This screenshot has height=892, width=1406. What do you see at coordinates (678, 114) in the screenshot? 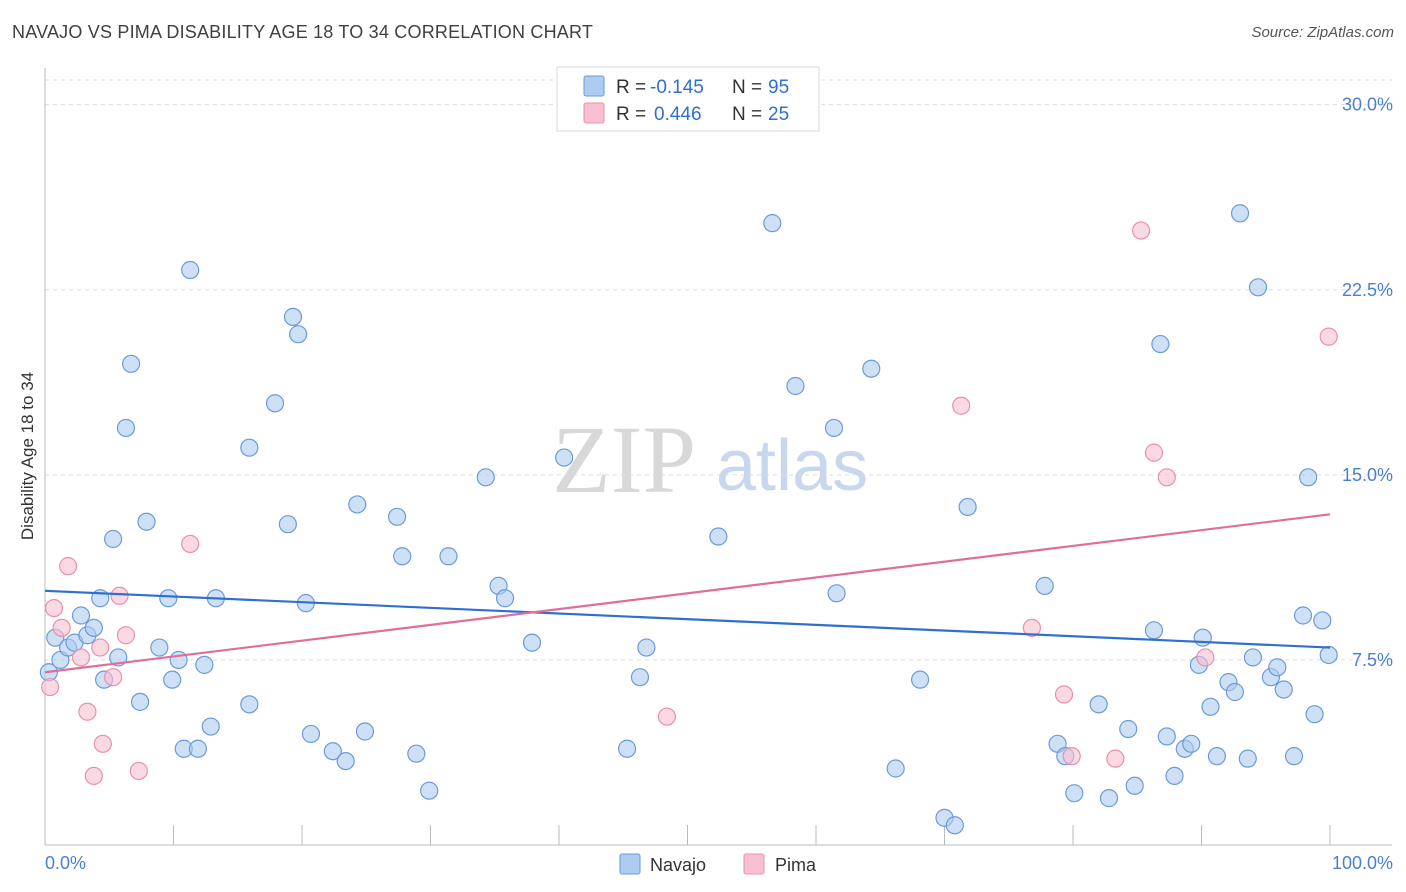
I see `pima-r-value: 0.446` at bounding box center [678, 114].